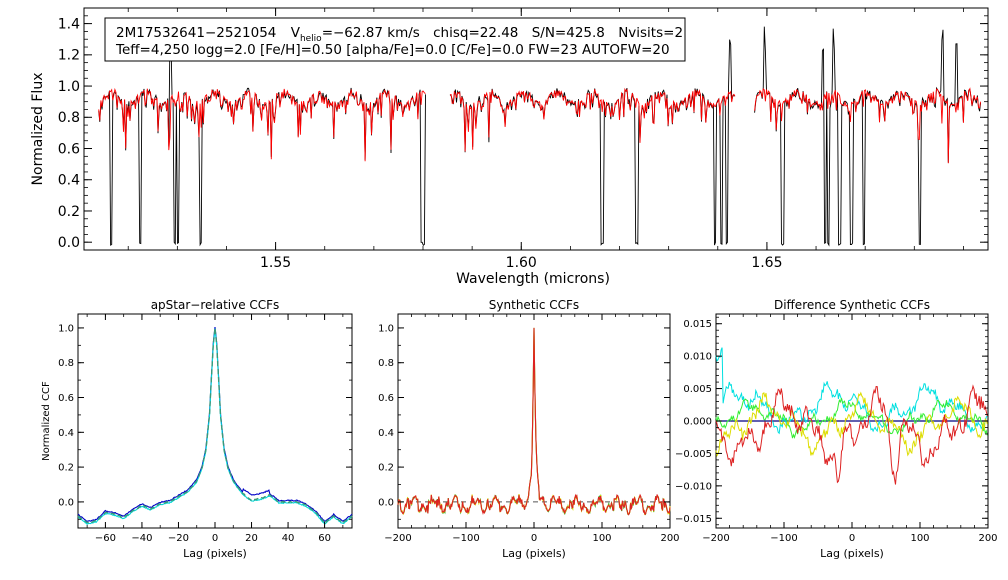 The image size is (1008, 580). I want to click on spectrum-ytick-label: 0.8, so click(69, 118).